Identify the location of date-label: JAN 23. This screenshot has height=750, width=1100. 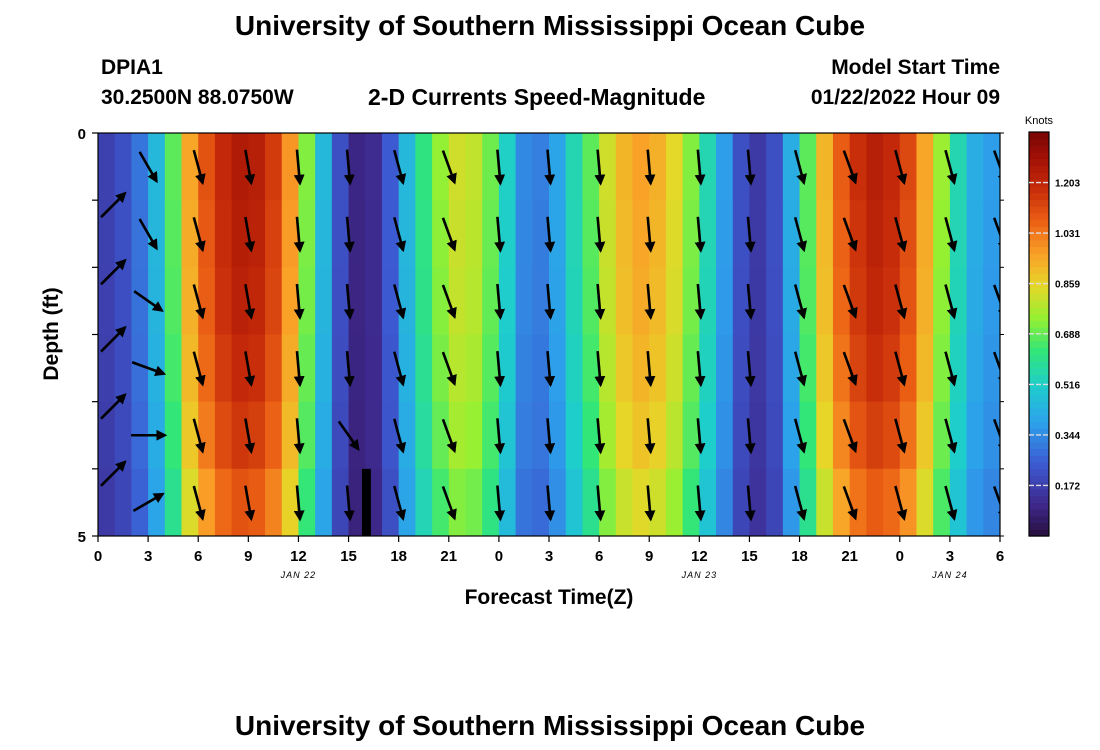
(699, 575).